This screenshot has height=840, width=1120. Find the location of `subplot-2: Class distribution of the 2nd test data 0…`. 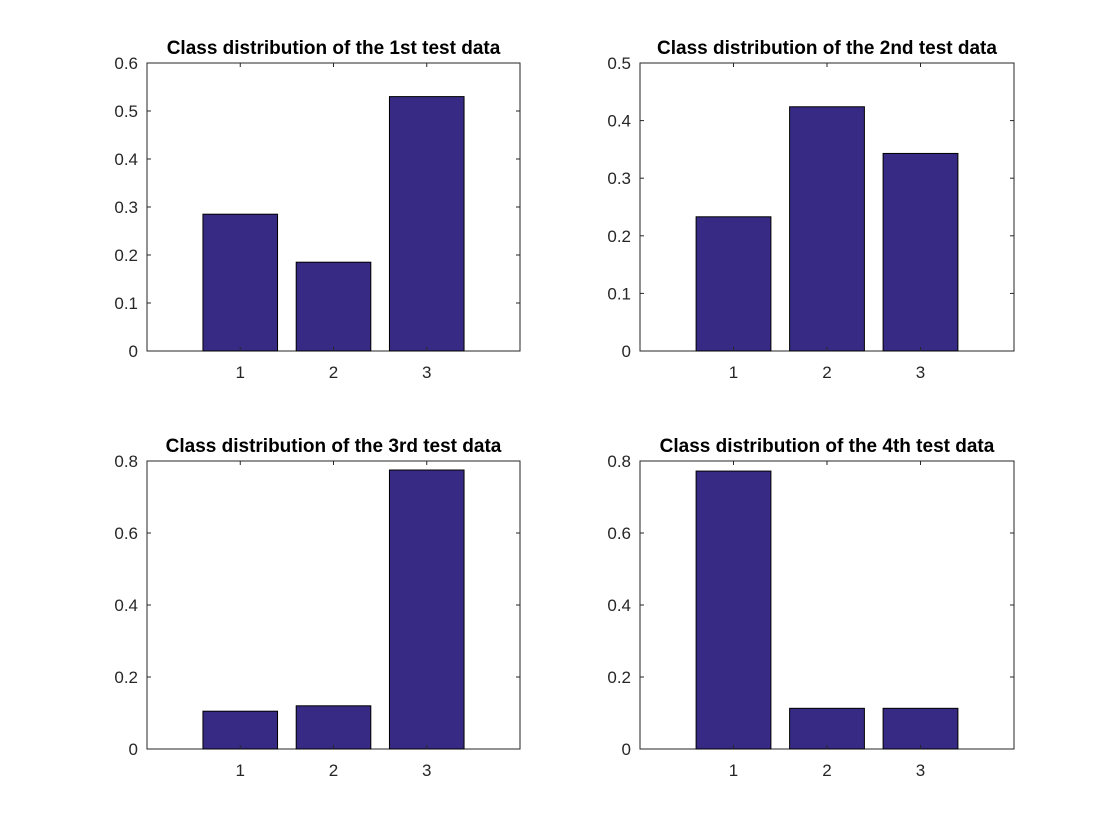

subplot-2: Class distribution of the 2nd test data 0… is located at coordinates (811, 210).